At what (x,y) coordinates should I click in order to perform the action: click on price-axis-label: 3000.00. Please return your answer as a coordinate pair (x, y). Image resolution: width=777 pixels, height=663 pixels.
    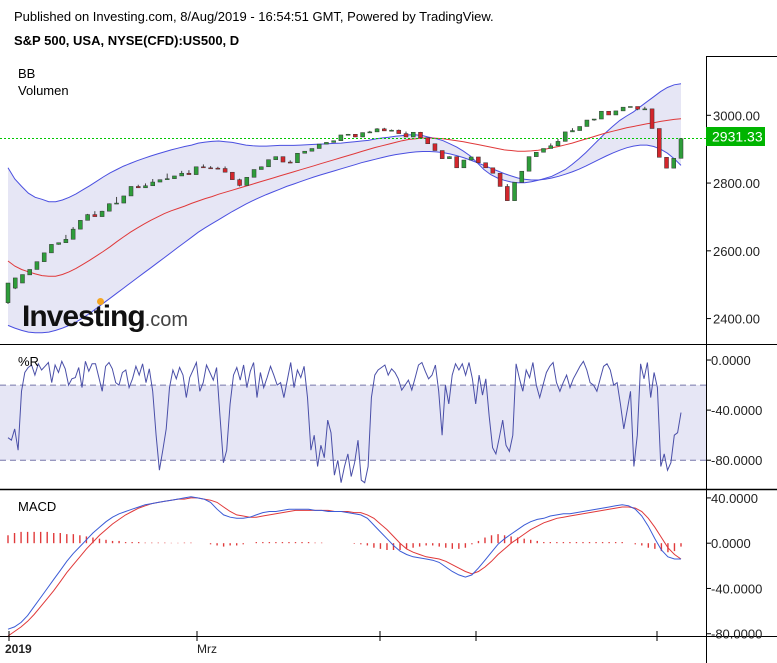
    Looking at the image, I should click on (736, 115).